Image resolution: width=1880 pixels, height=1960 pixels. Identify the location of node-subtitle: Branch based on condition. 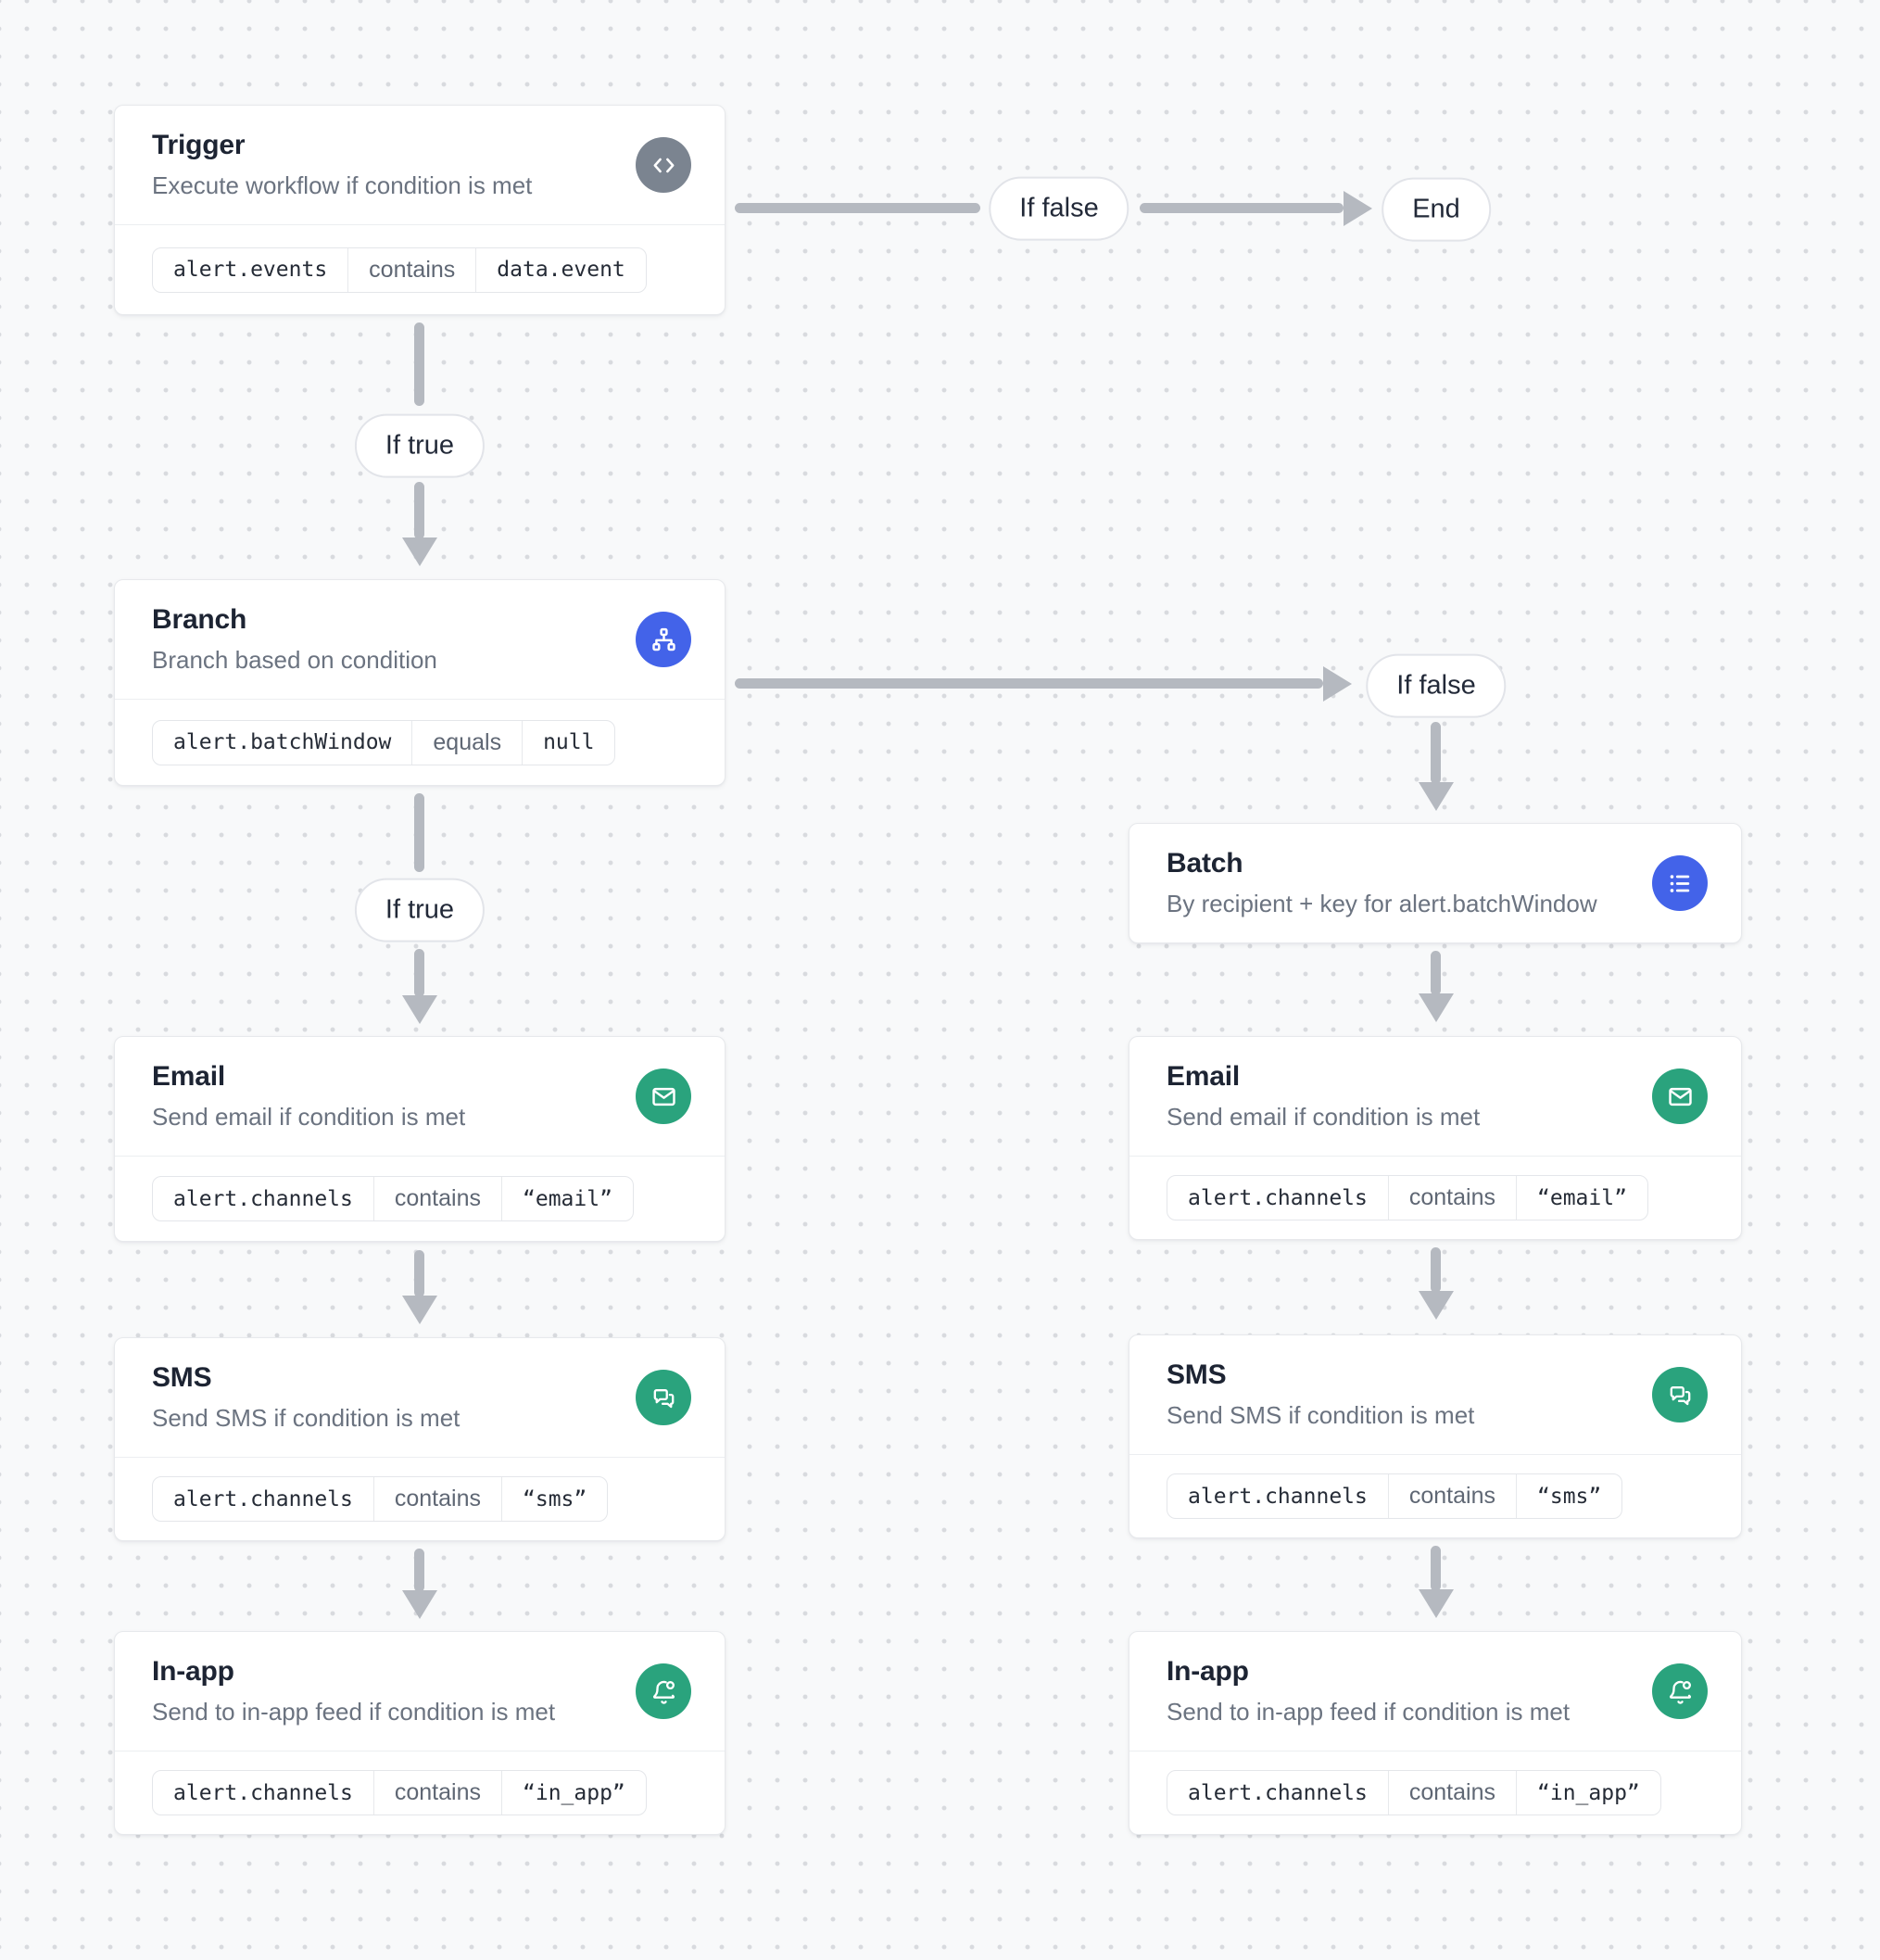
(295, 660).